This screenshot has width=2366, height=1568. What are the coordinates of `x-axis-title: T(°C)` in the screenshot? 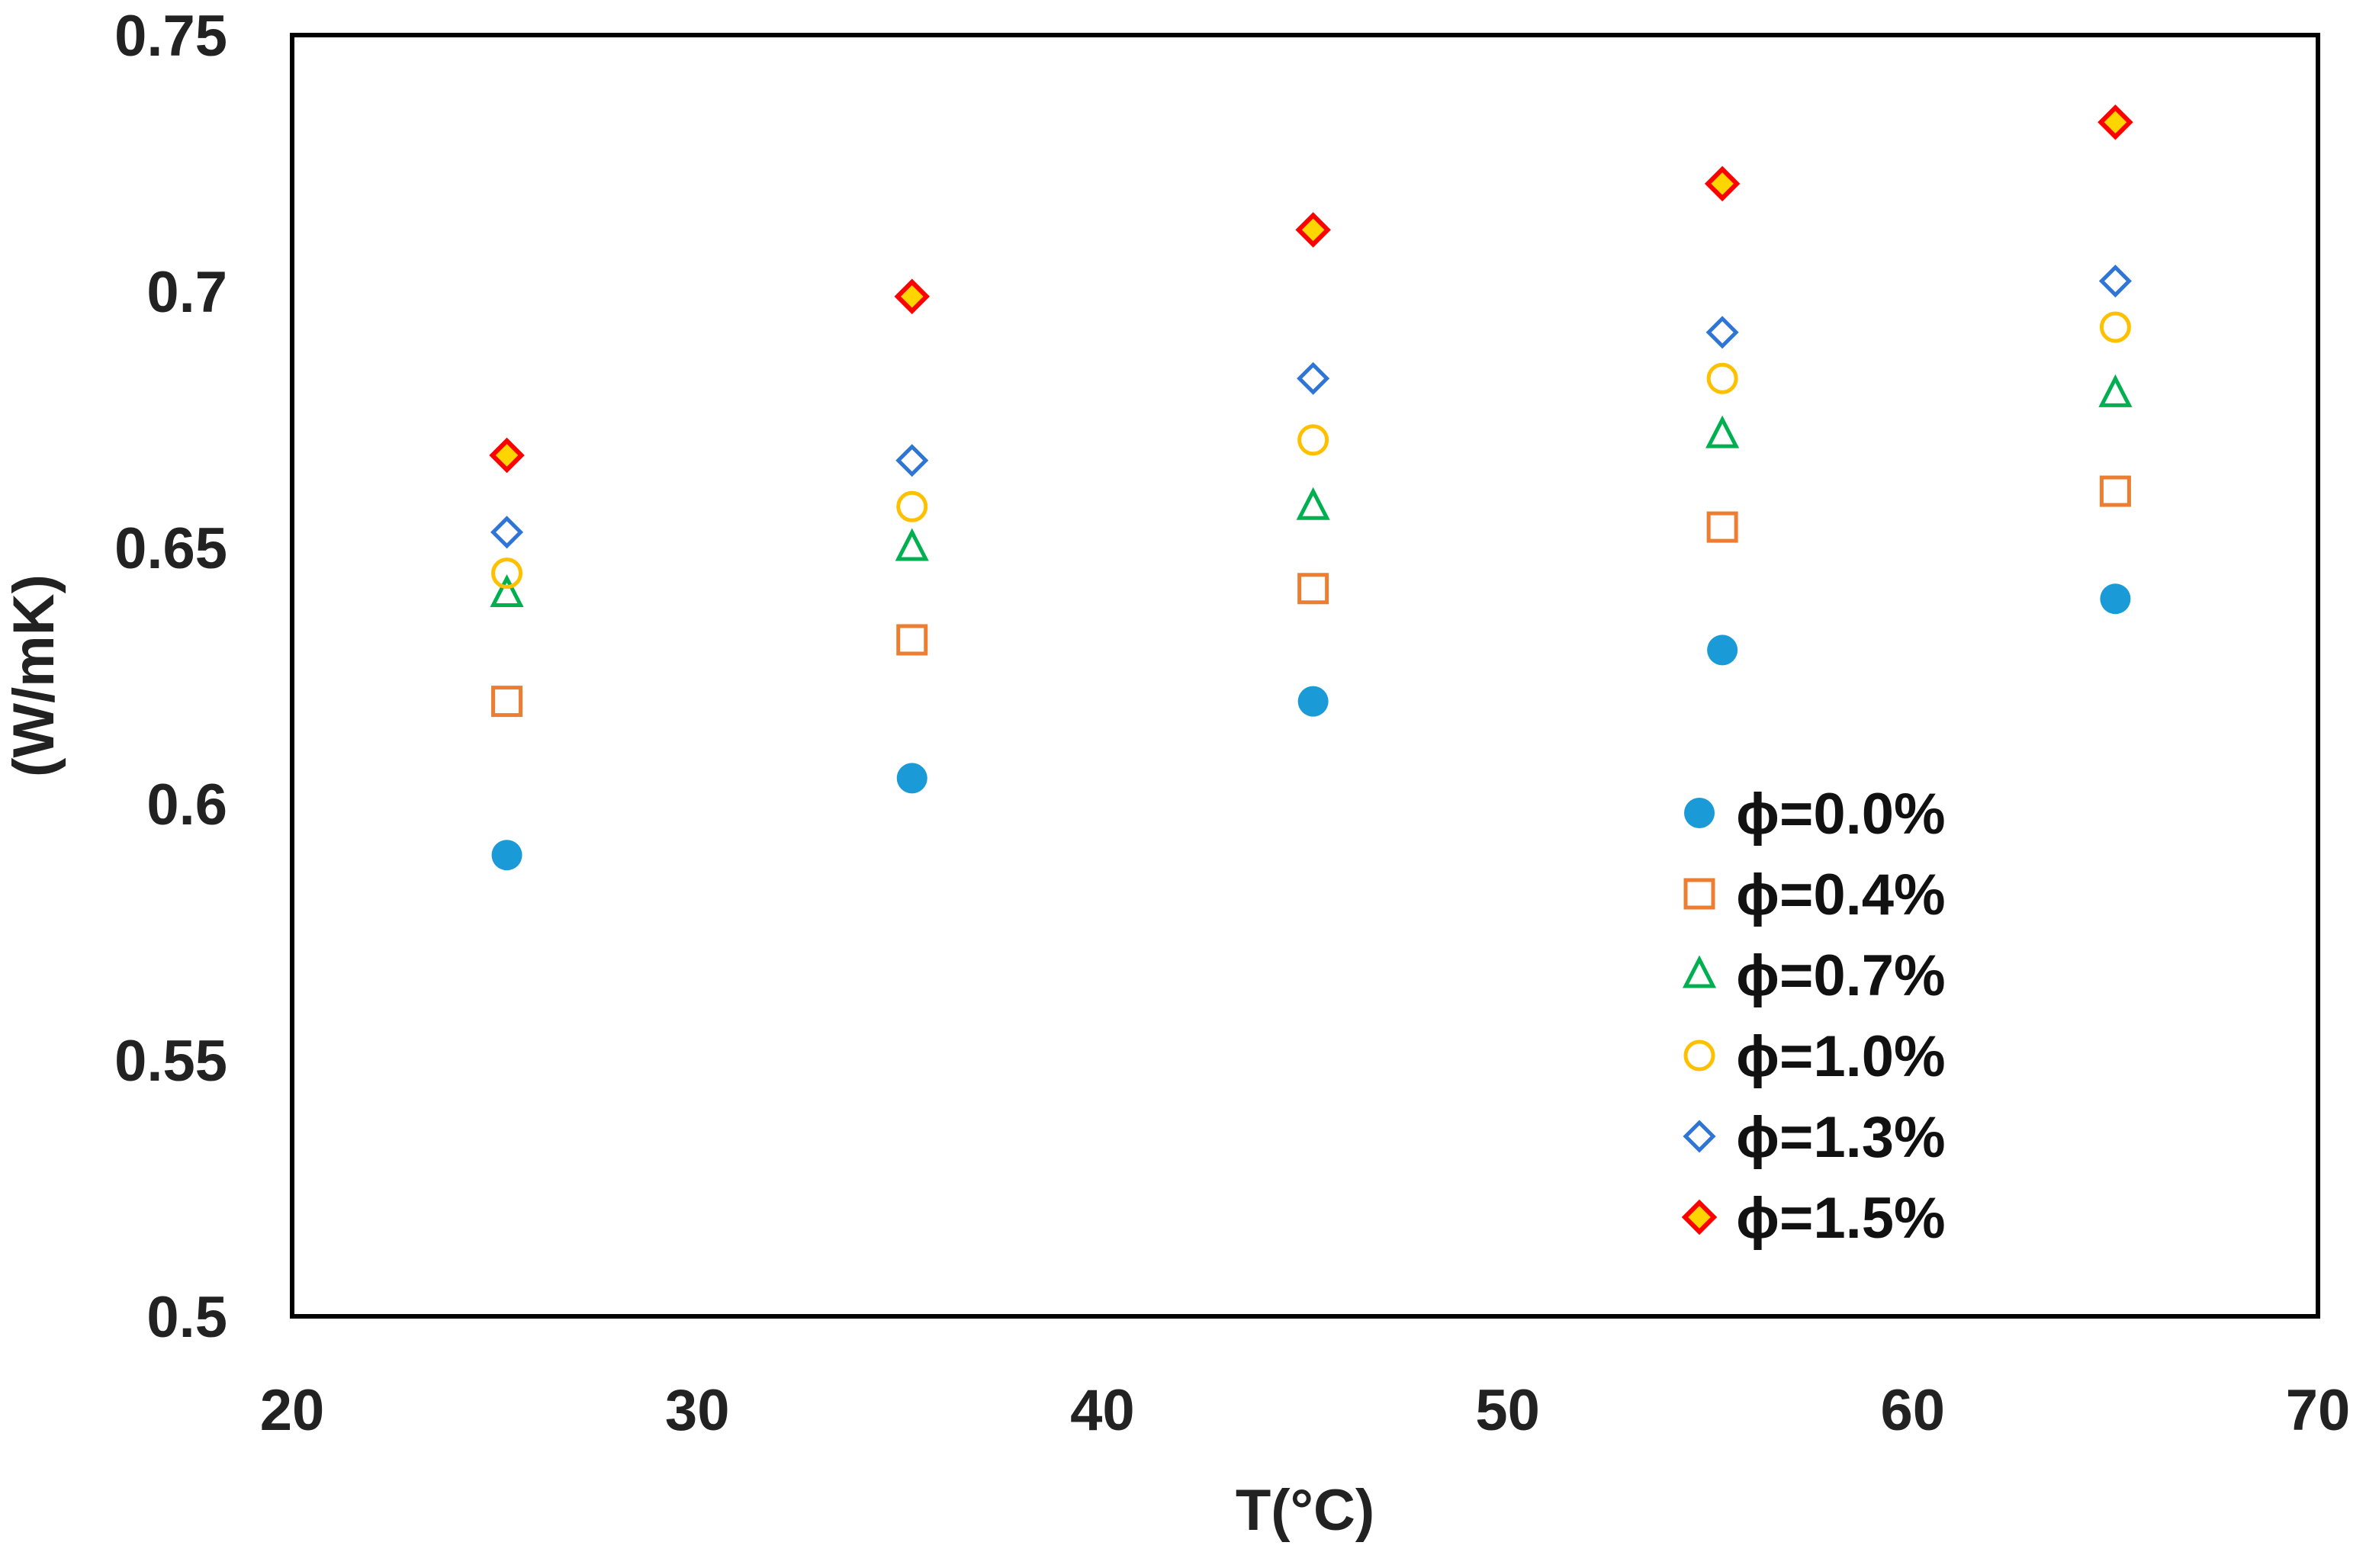 It's located at (1305, 1510).